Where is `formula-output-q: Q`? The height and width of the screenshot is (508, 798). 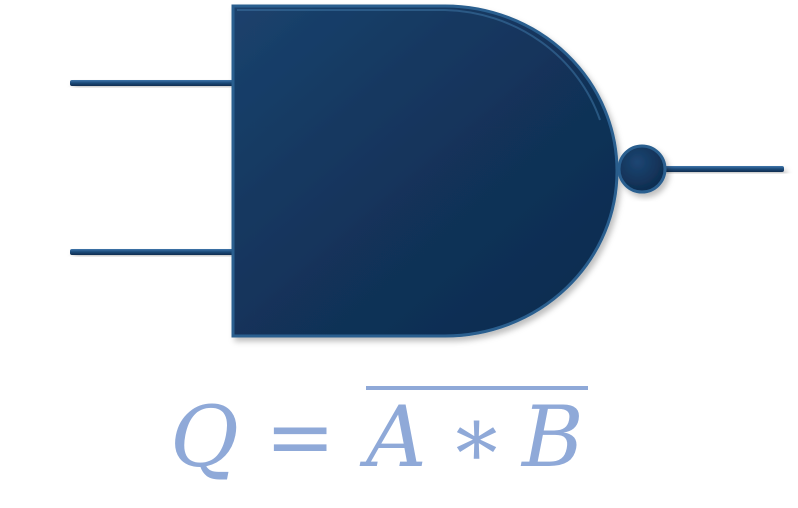
formula-output-q: Q is located at coordinates (204, 437).